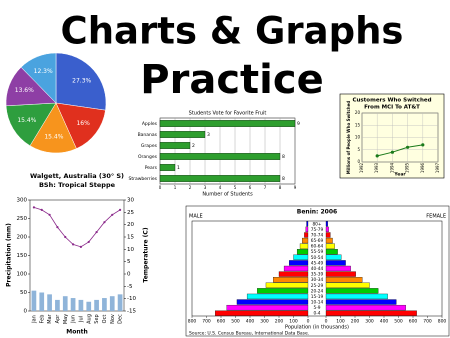 Image resolution: width=450 pixels, height=338 pixels. Describe the element at coordinates (24, 90) in the screenshot. I see `slice-label: 13.6%` at that location.